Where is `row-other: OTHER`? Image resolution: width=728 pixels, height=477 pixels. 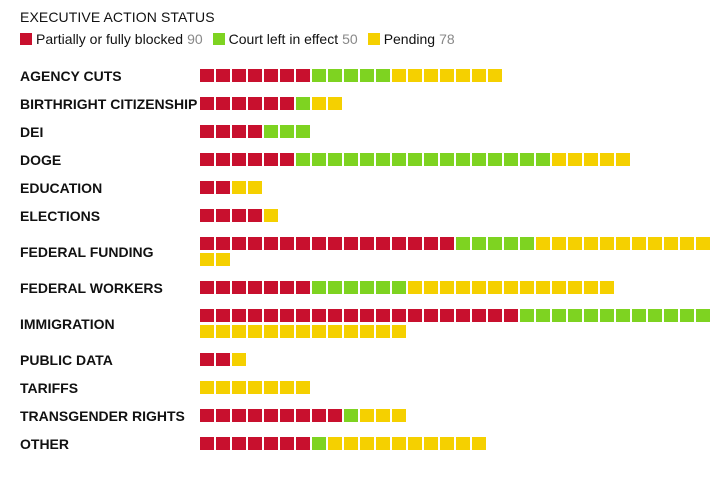
row-other: OTHER is located at coordinates (253, 444).